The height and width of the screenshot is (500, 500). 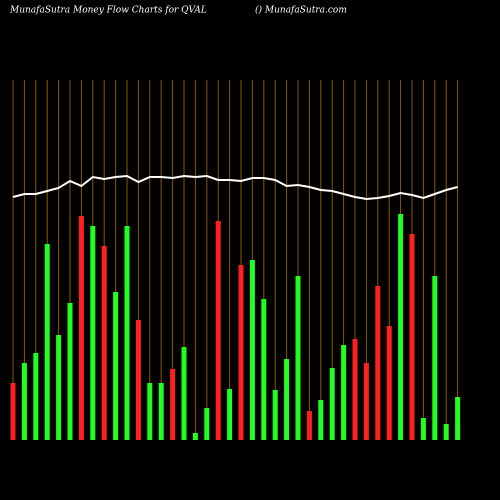 I want to click on chart-subtitle: () MunafaSutra.com, so click(x=301, y=10).